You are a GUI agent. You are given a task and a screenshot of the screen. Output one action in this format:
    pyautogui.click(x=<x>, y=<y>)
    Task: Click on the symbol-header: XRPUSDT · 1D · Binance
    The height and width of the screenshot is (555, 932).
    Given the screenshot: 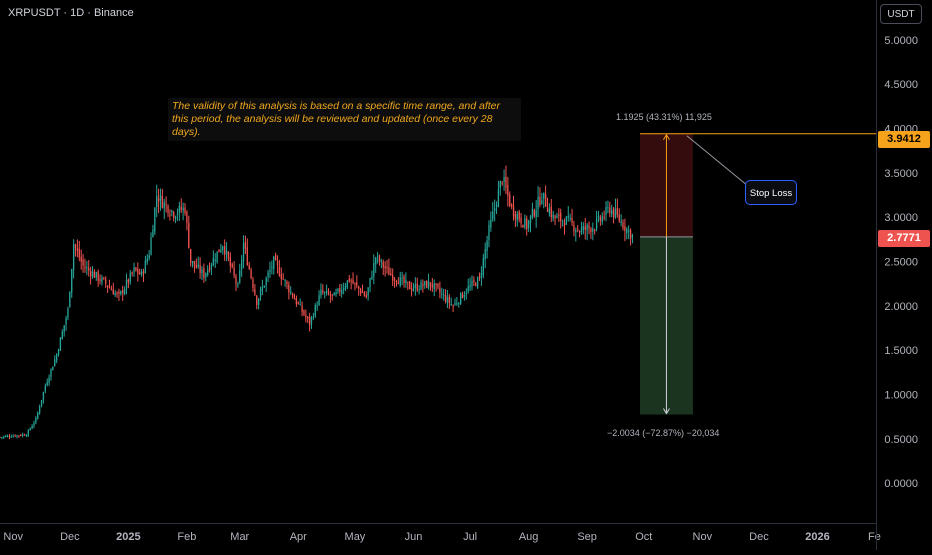 What is the action you would take?
    pyautogui.click(x=71, y=13)
    